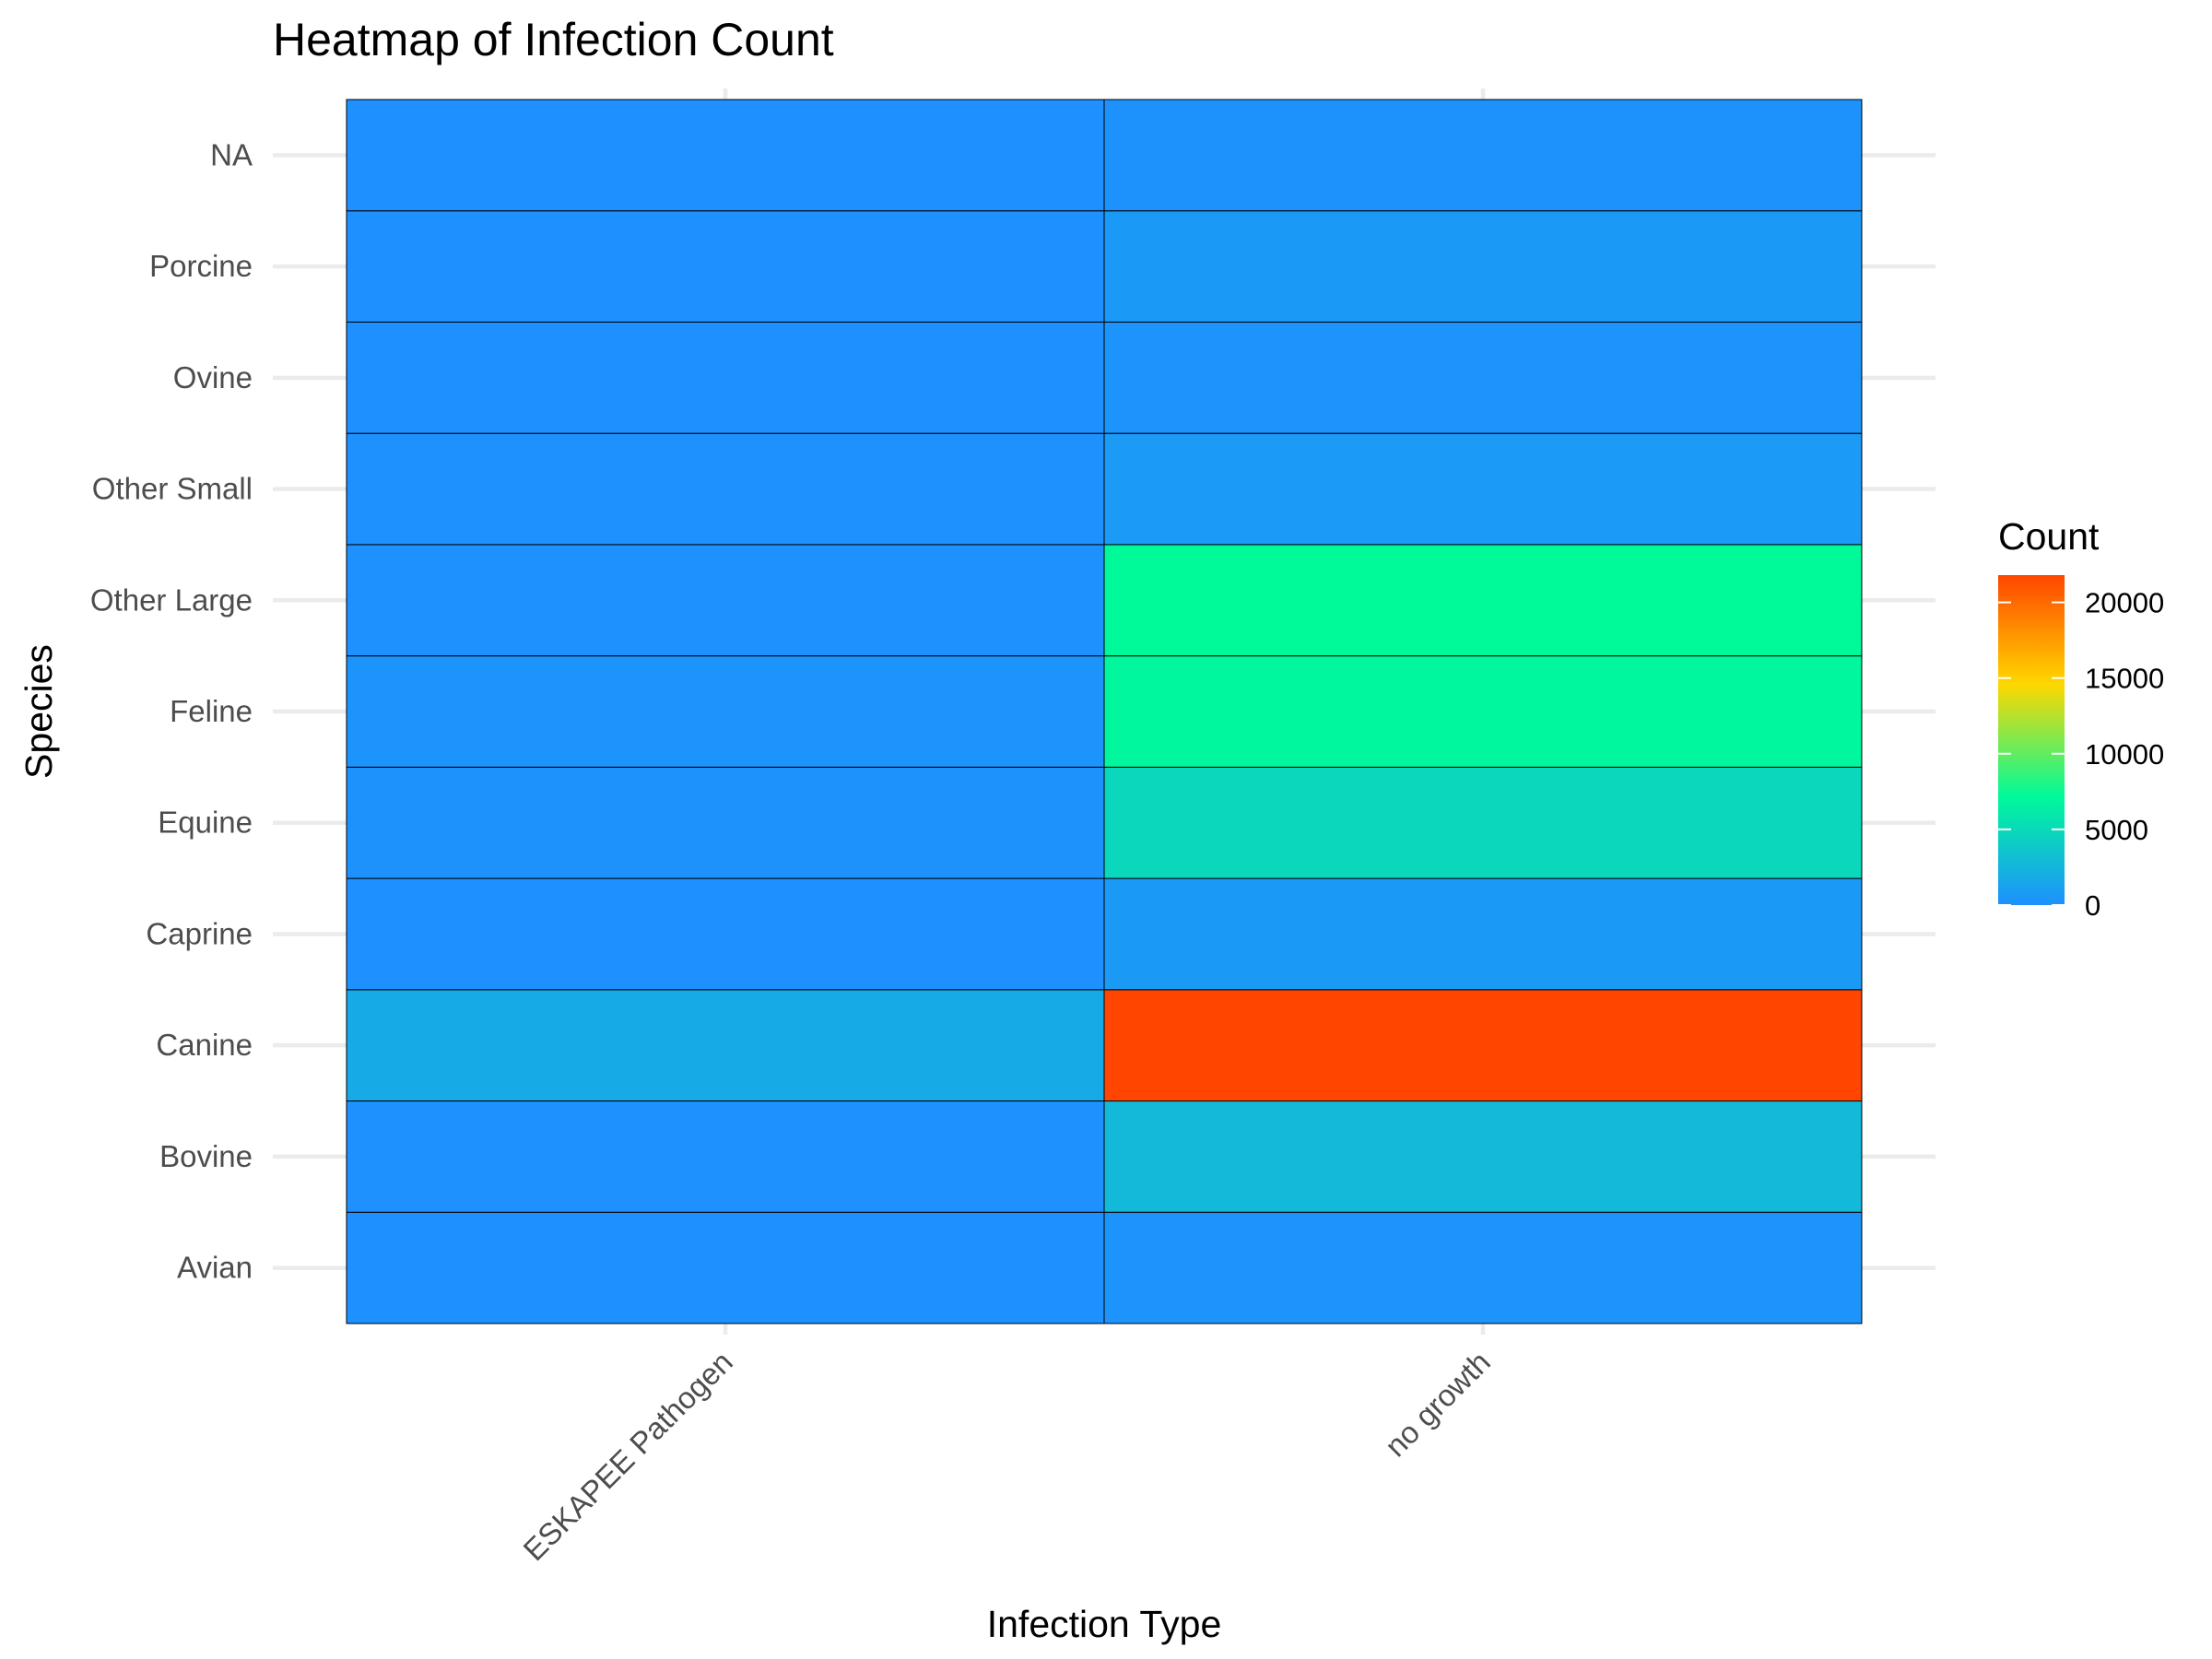  Describe the element at coordinates (1437, 1404) in the screenshot. I see `x-tick-label-no-growth: no growth` at that location.